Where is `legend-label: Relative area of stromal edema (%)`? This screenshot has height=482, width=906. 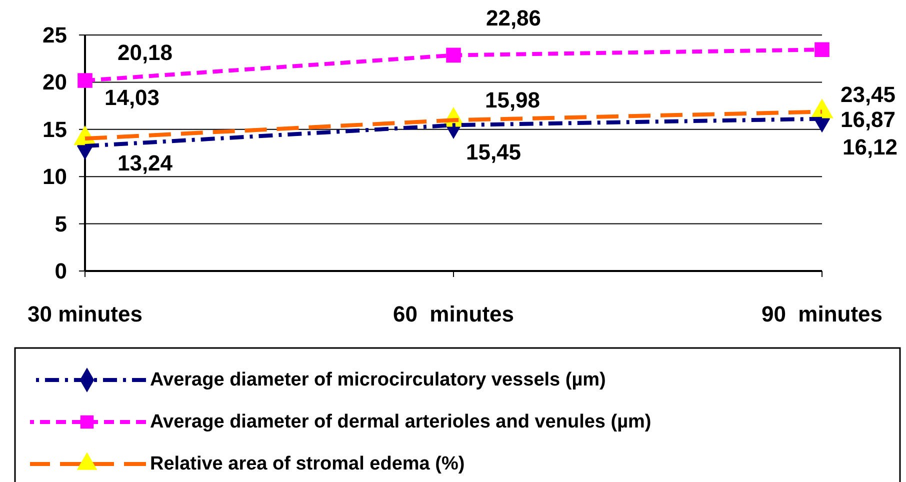 legend-label: Relative area of stromal edema (%) is located at coordinates (307, 464).